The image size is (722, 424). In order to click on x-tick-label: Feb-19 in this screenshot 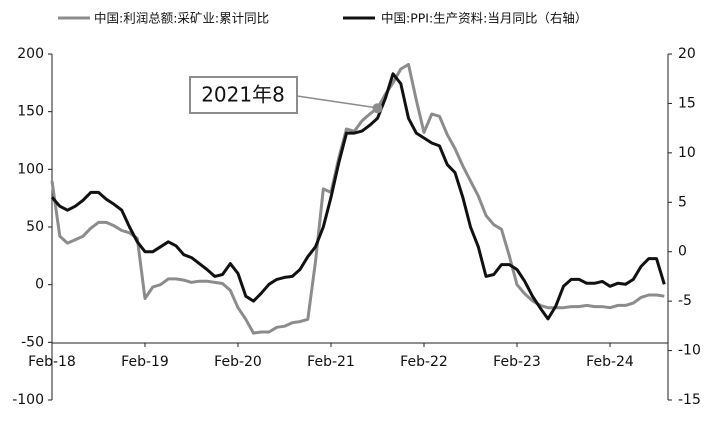, I will do `click(145, 362)`.